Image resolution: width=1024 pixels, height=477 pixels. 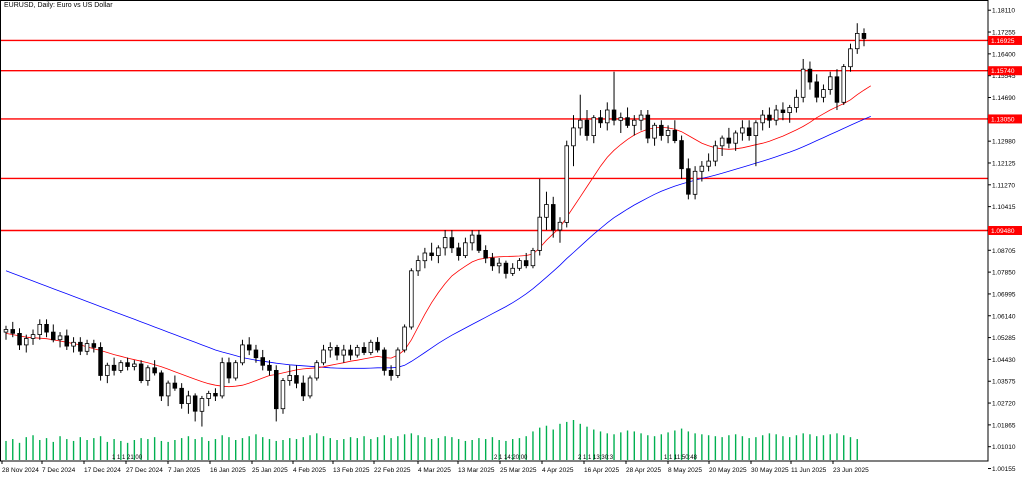 I want to click on price-tick-label-17: 1.03575, so click(x=1004, y=382).